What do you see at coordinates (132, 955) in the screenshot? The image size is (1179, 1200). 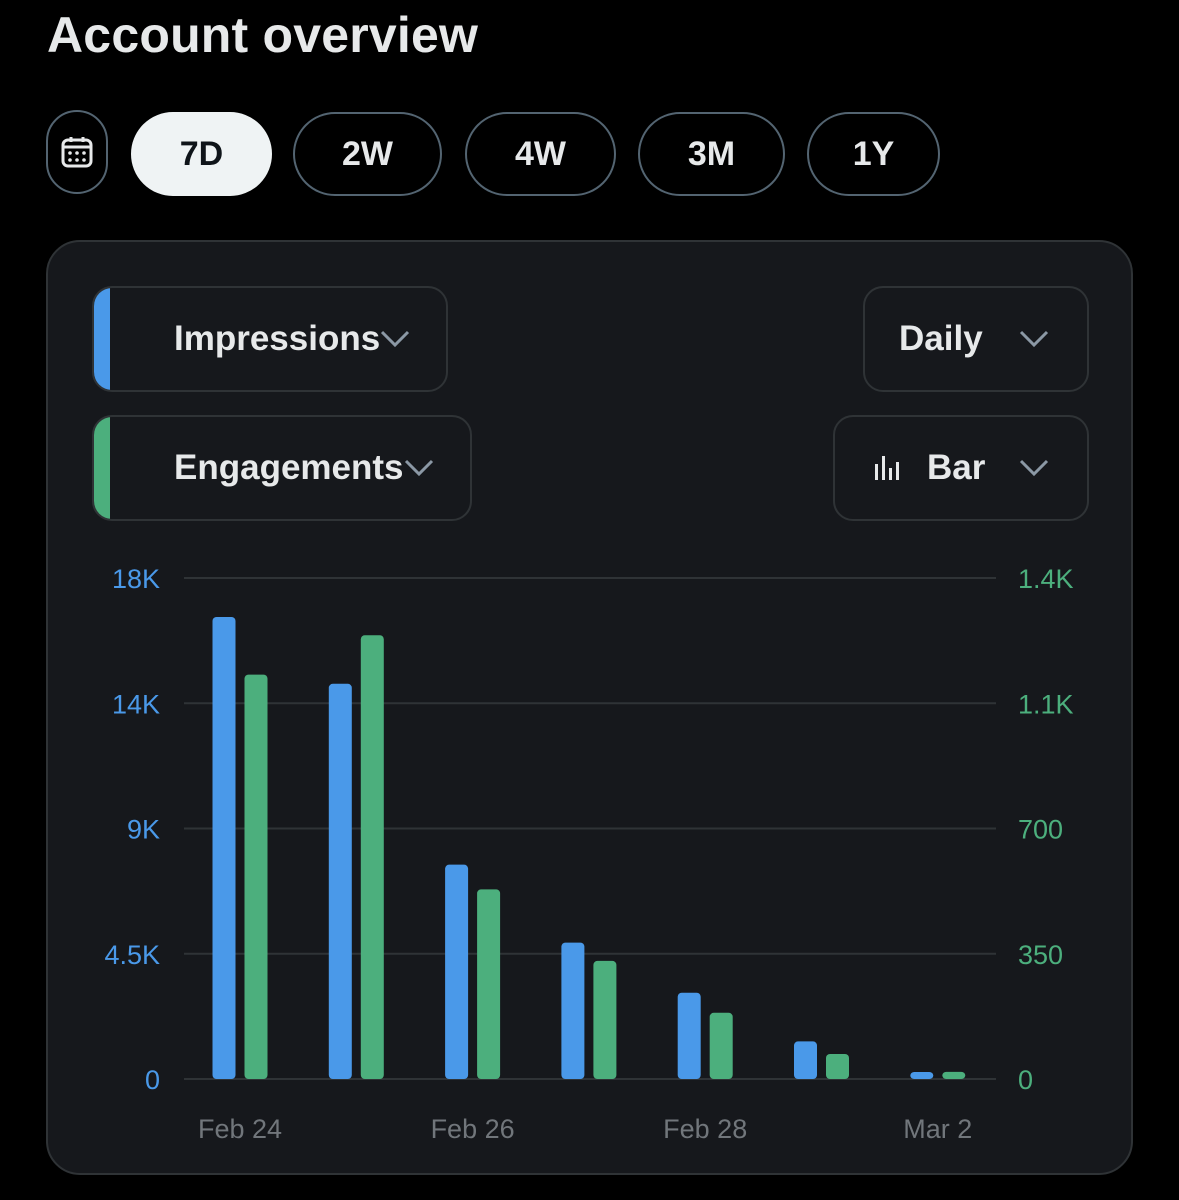 I see `y-left-tick-label: 4.5K` at bounding box center [132, 955].